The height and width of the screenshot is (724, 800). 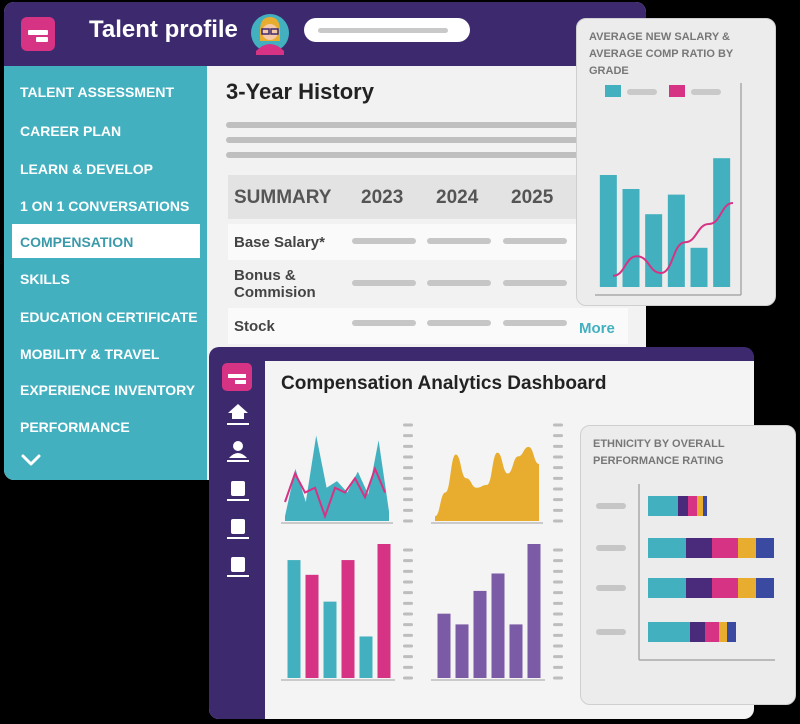 What do you see at coordinates (642, 92) in the screenshot?
I see `legend-label-placeholder` at bounding box center [642, 92].